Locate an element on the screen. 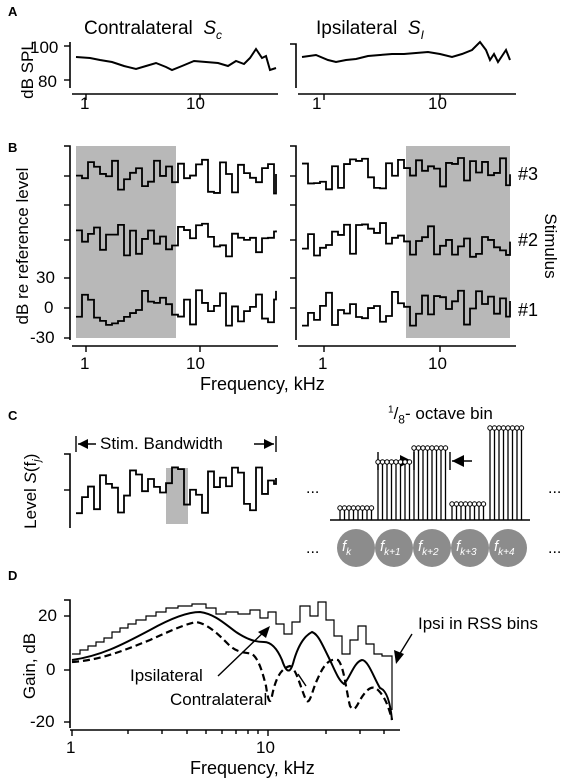 The height and width of the screenshot is (780, 570). panel-d-xtick-10: 10 is located at coordinates (265, 747).